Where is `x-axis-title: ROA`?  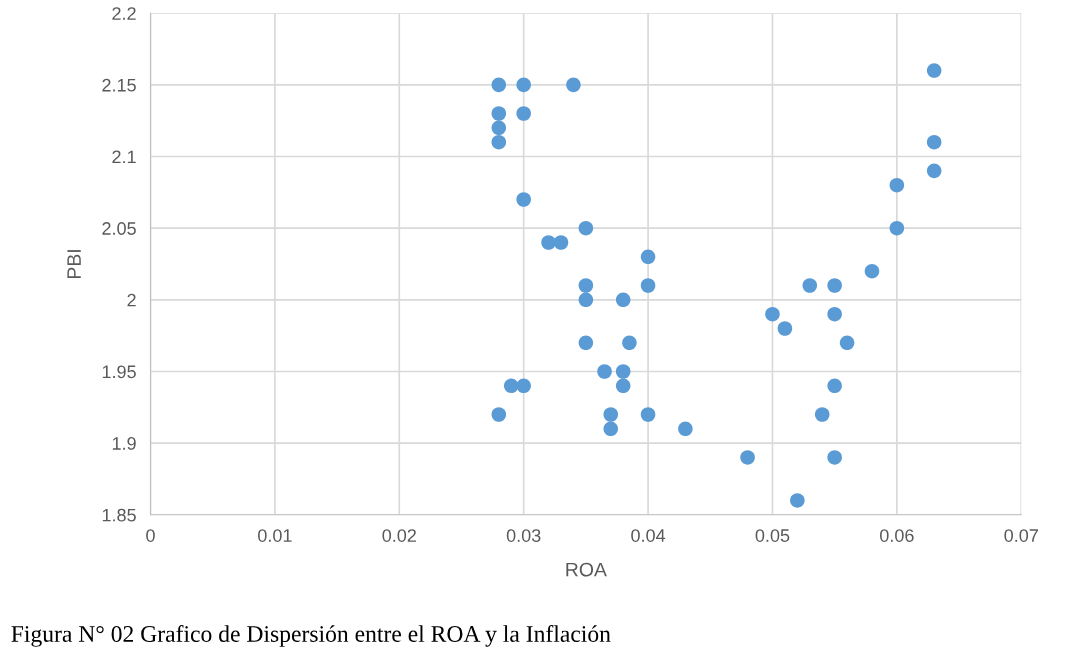 x-axis-title: ROA is located at coordinates (586, 569).